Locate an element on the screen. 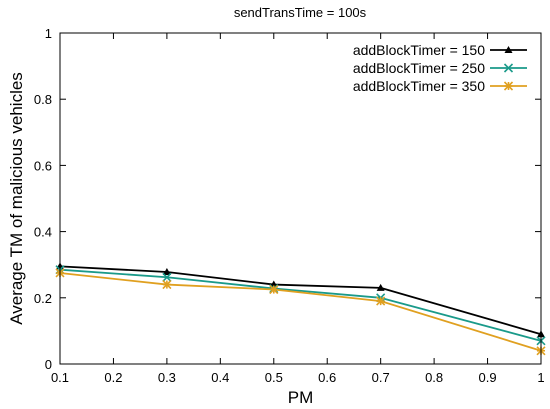 The width and height of the screenshot is (550, 409). y-tick-label: 1 is located at coordinates (48, 33).